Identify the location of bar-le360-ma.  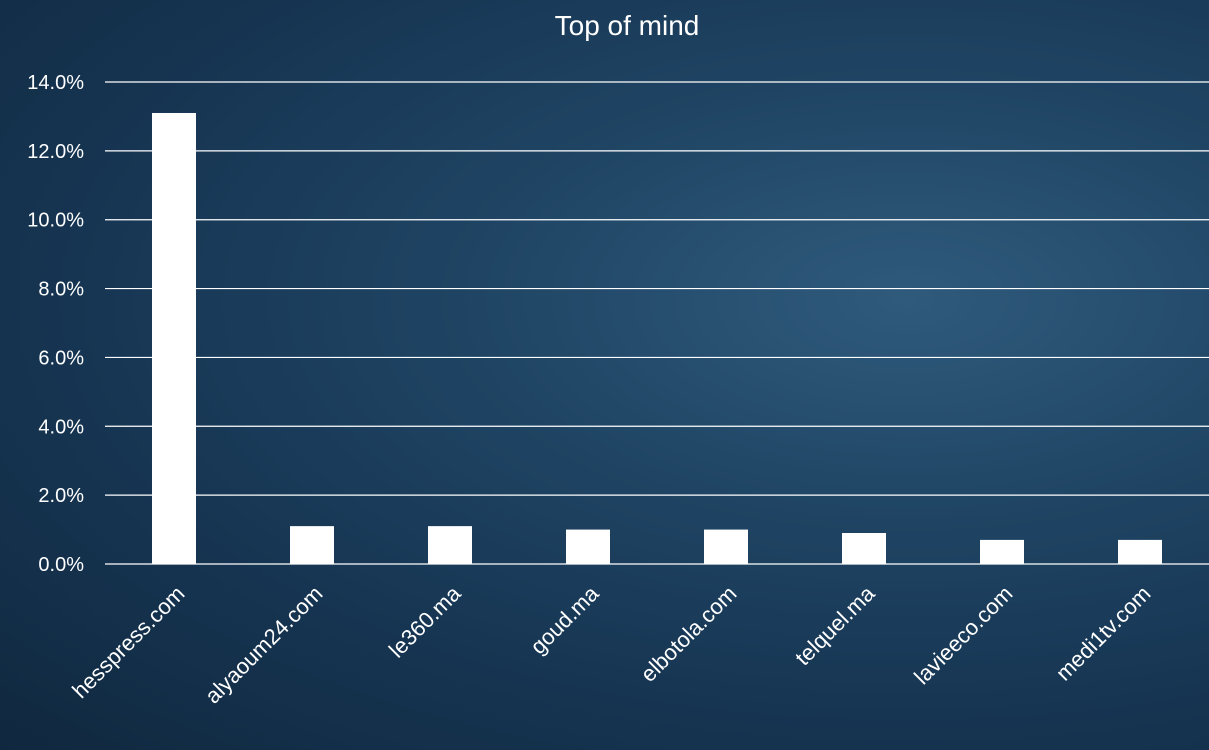
(450, 545).